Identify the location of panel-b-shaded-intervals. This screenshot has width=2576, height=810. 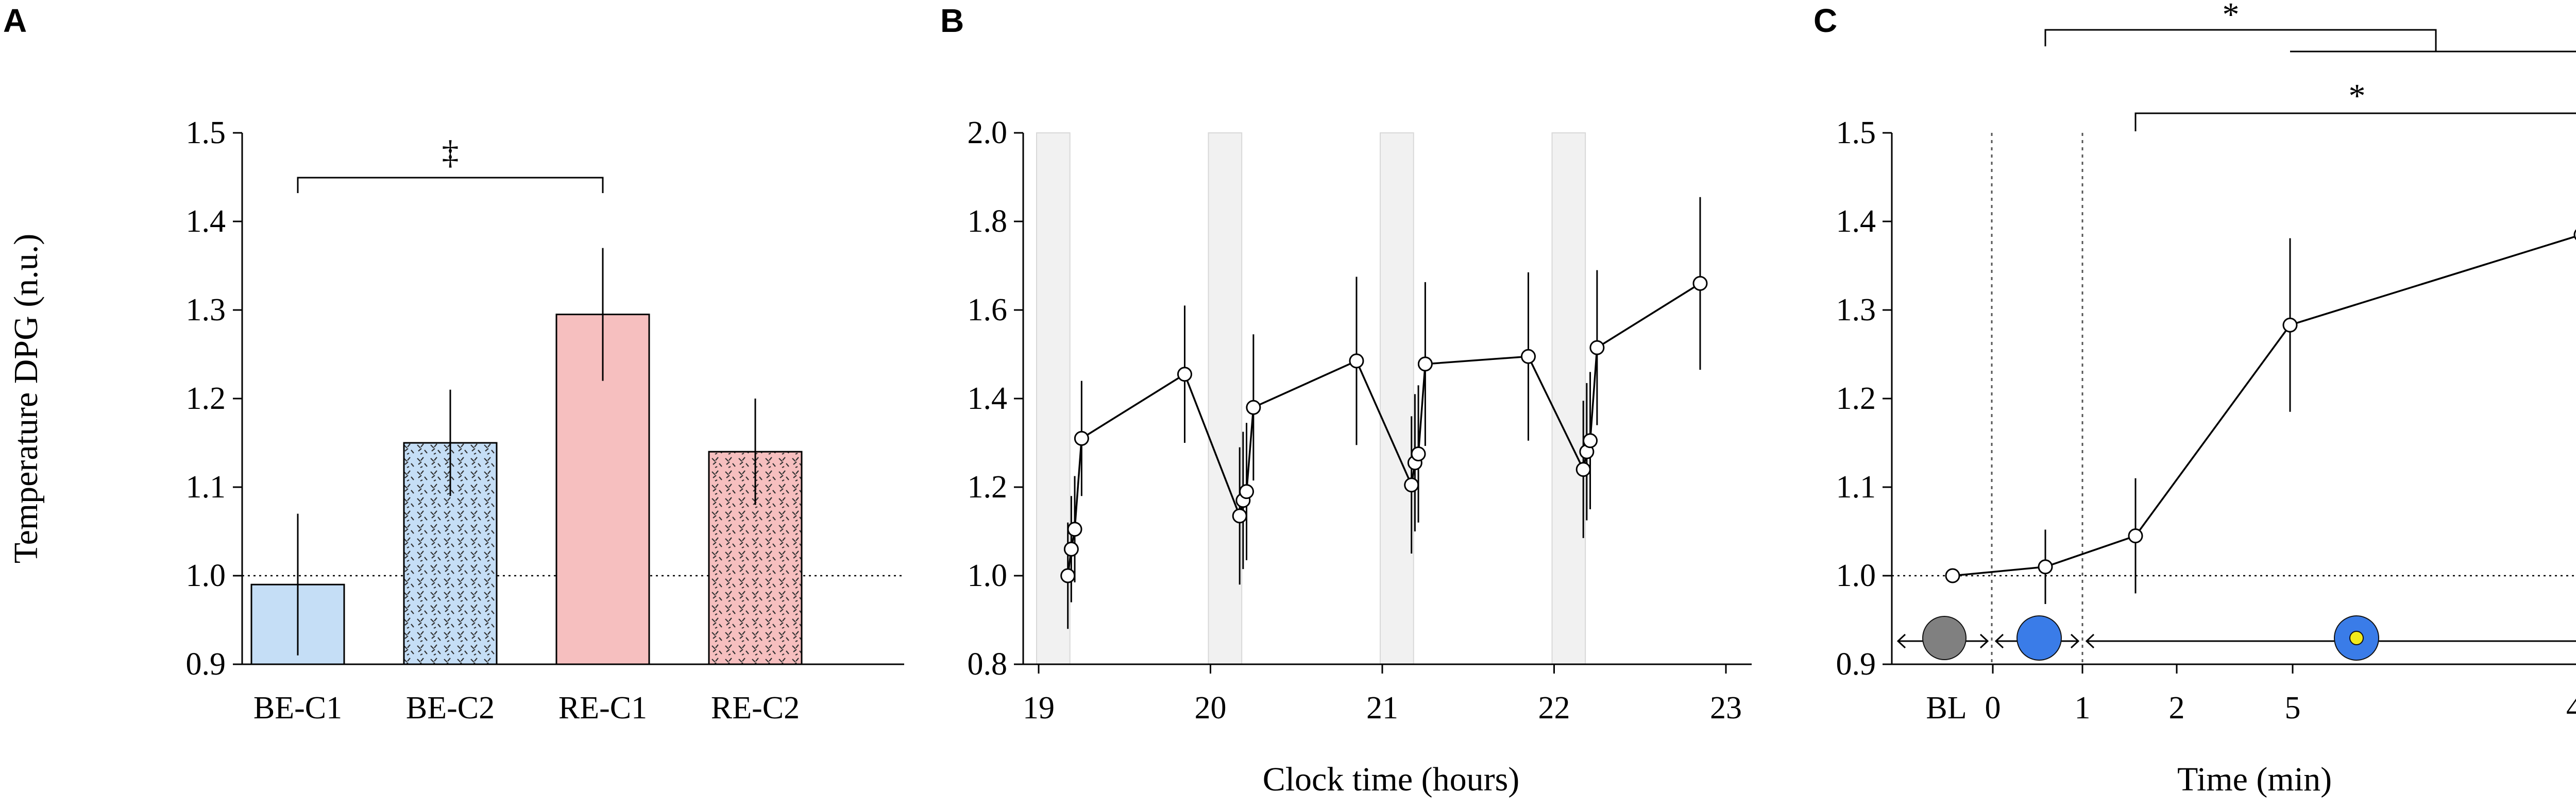
(1311, 399).